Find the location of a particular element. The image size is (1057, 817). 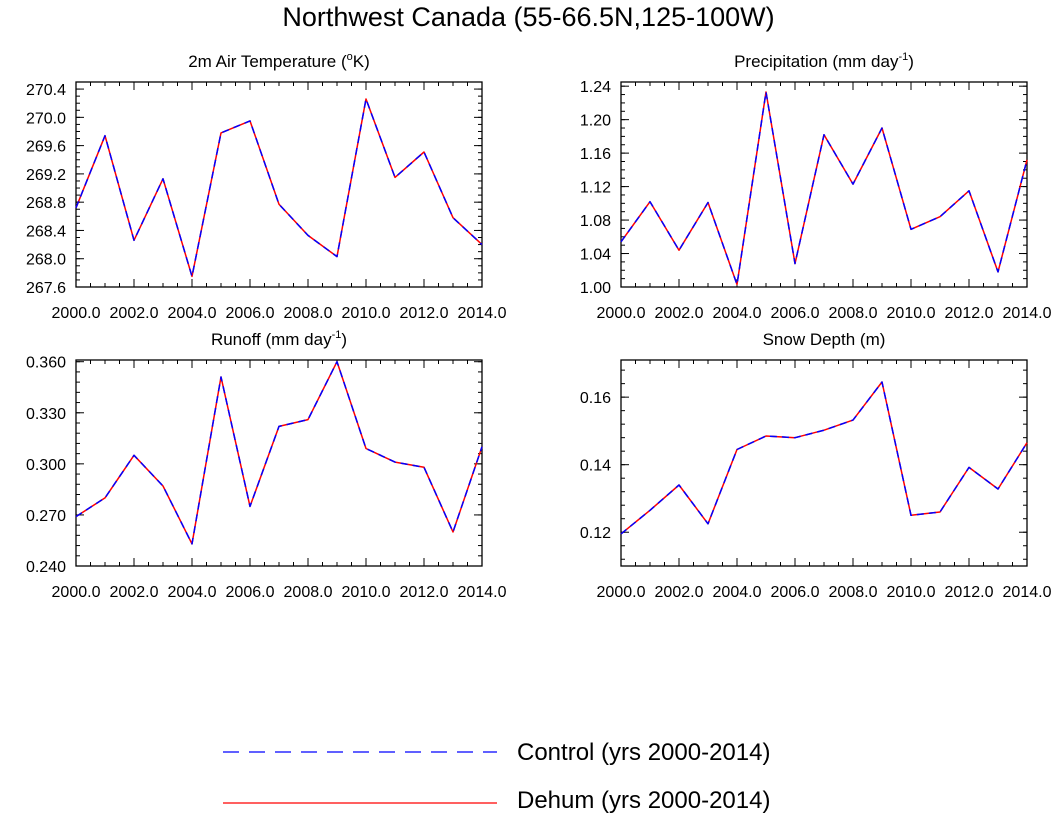

y-tick-label: 268.8 is located at coordinates (46, 203).